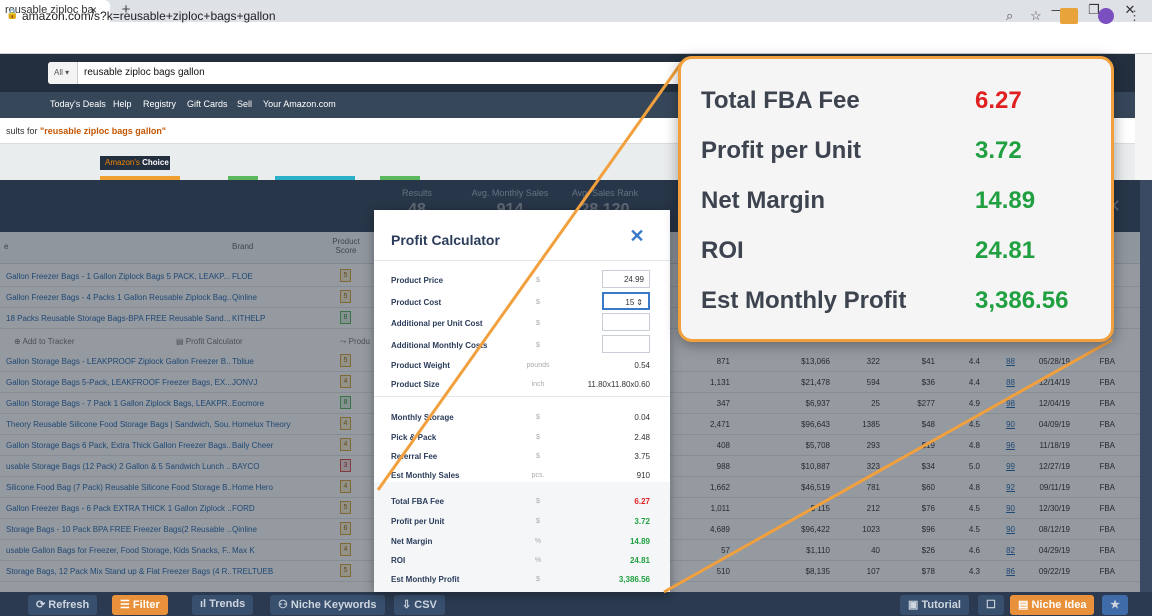 Image resolution: width=1152 pixels, height=616 pixels. Describe the element at coordinates (1010, 445) in the screenshot. I see `lqs-cell: 96` at that location.